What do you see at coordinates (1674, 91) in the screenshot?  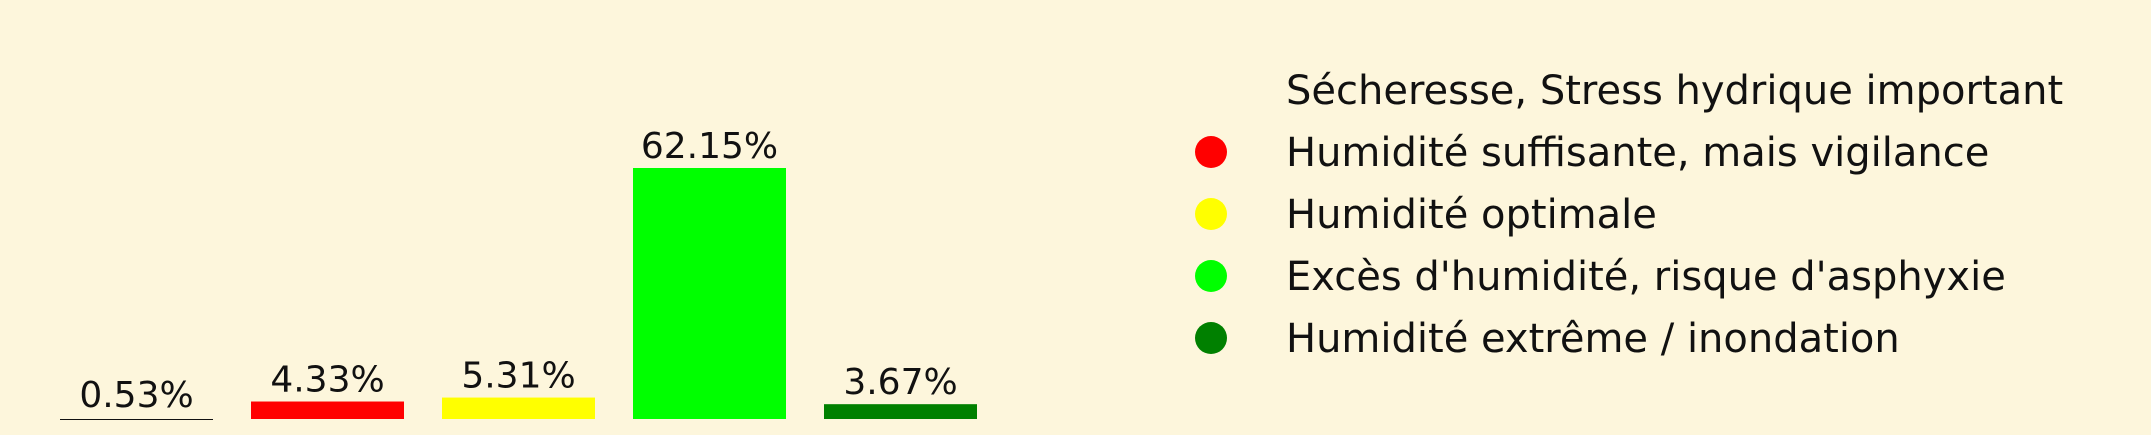 I see `legend-label-1: Sécheresse, Stress hydrique important` at bounding box center [1674, 91].